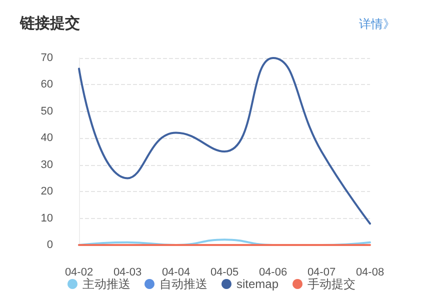 The width and height of the screenshot is (423, 303). What do you see at coordinates (106, 284) in the screenshot?
I see `legend-label: 主动推送` at bounding box center [106, 284].